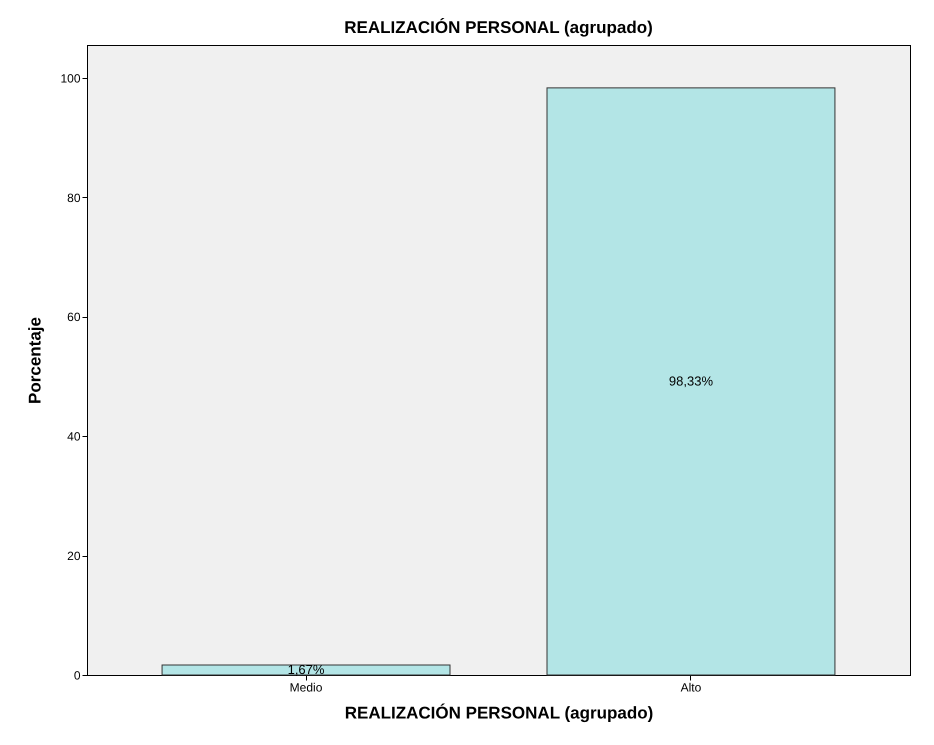 This screenshot has width=934, height=745. Describe the element at coordinates (74, 197) in the screenshot. I see `y-tick-label: 80` at that location.